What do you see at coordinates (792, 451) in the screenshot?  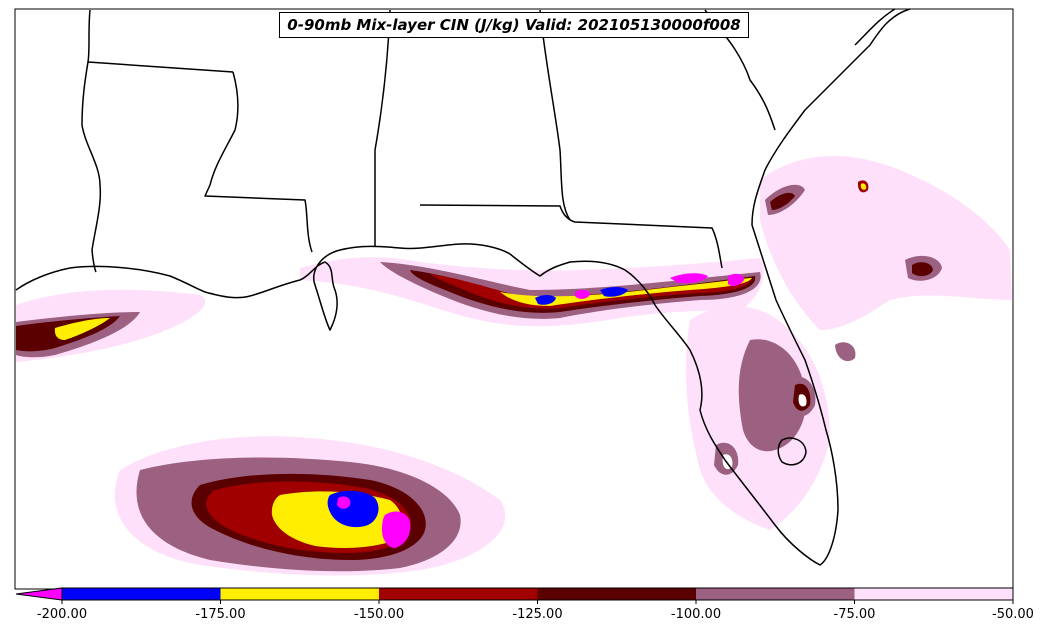 I see `lake-okeechobee` at bounding box center [792, 451].